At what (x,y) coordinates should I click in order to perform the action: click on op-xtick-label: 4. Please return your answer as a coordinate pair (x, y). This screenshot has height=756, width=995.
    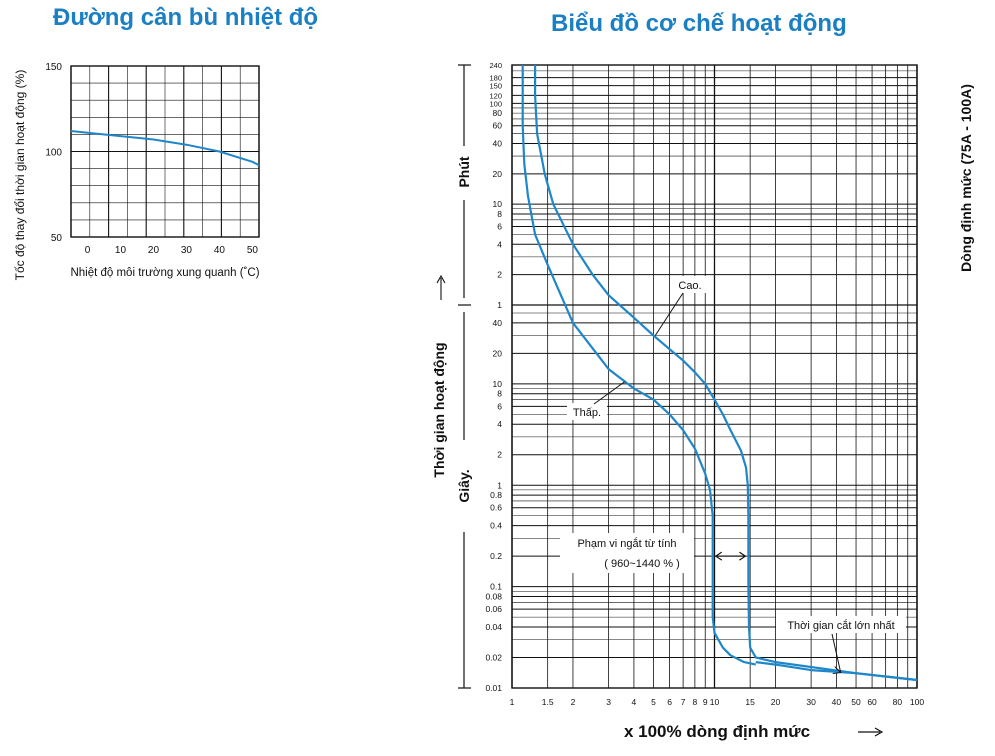
    Looking at the image, I should click on (634, 702).